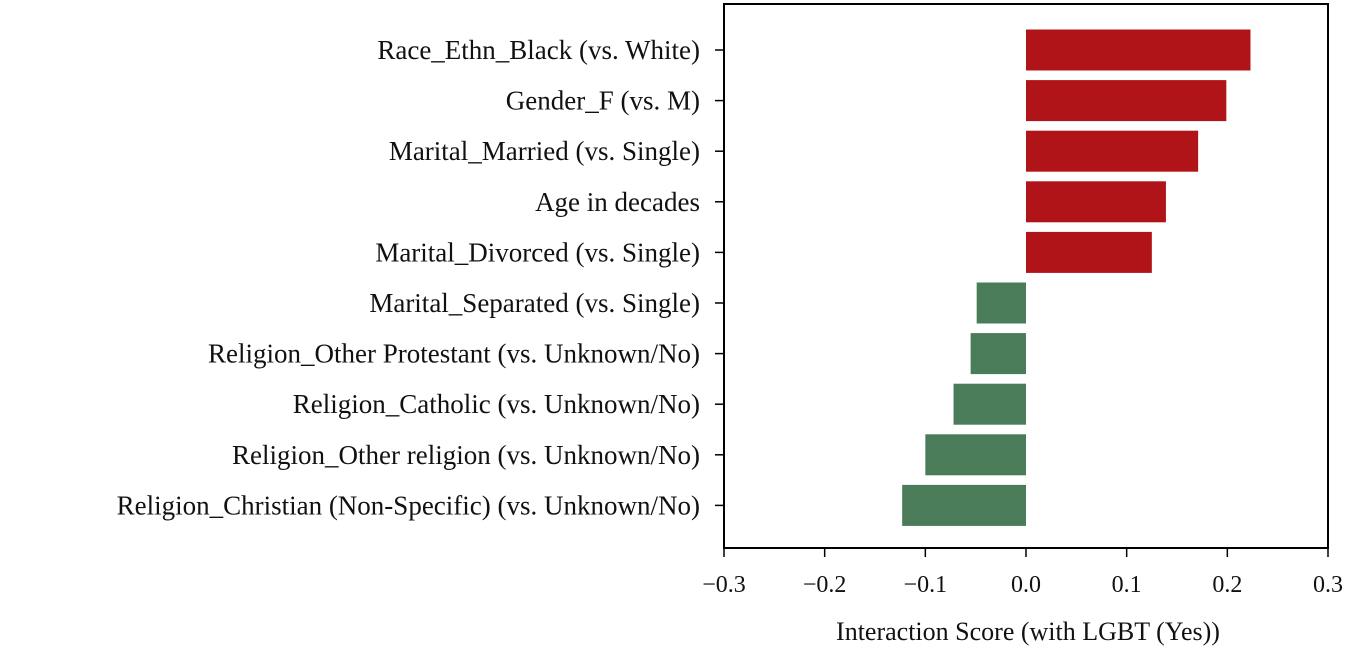 The image size is (1348, 652). What do you see at coordinates (603, 101) in the screenshot?
I see `category-label: Gender_F (vs. M)` at bounding box center [603, 101].